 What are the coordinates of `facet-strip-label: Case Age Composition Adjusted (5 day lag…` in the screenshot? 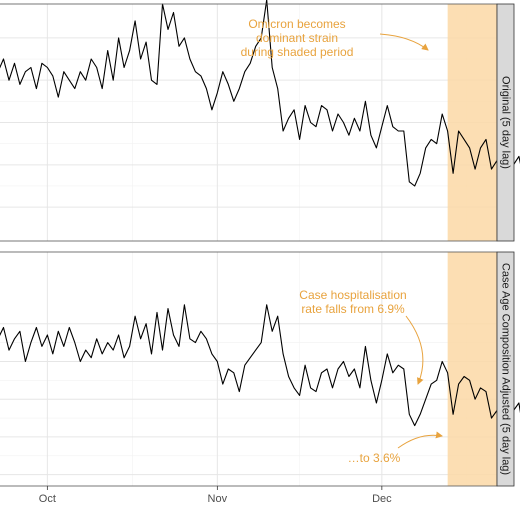 It's located at (506, 369).